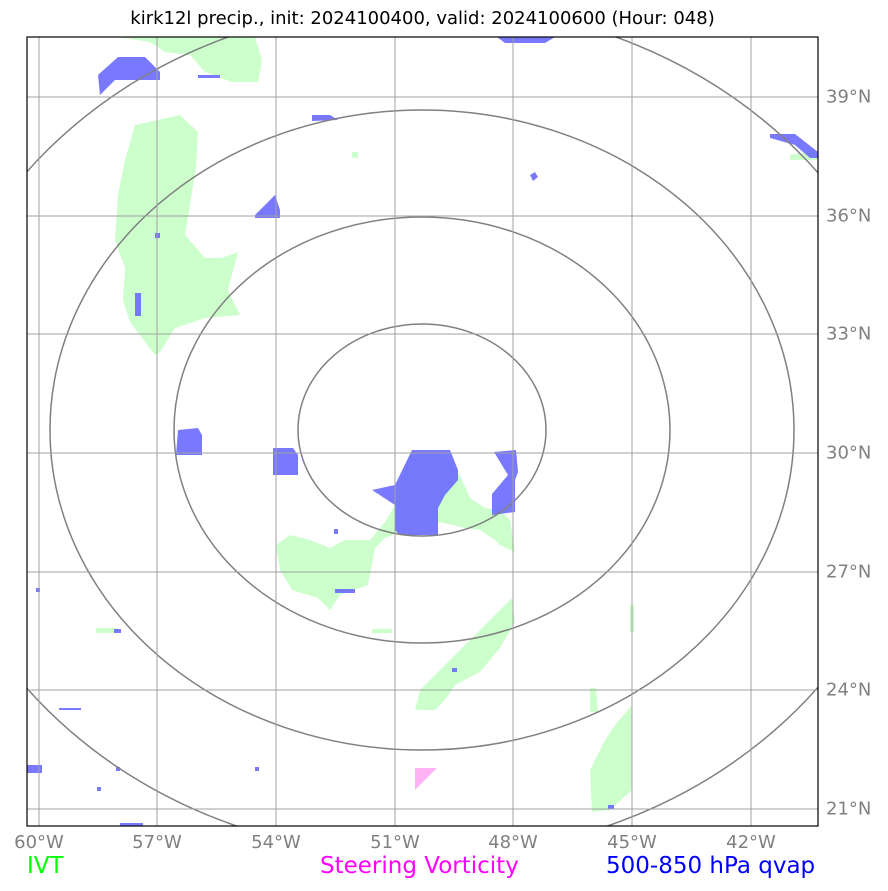 This screenshot has width=888, height=891. I want to click on range-ring-inner, so click(422, 430).